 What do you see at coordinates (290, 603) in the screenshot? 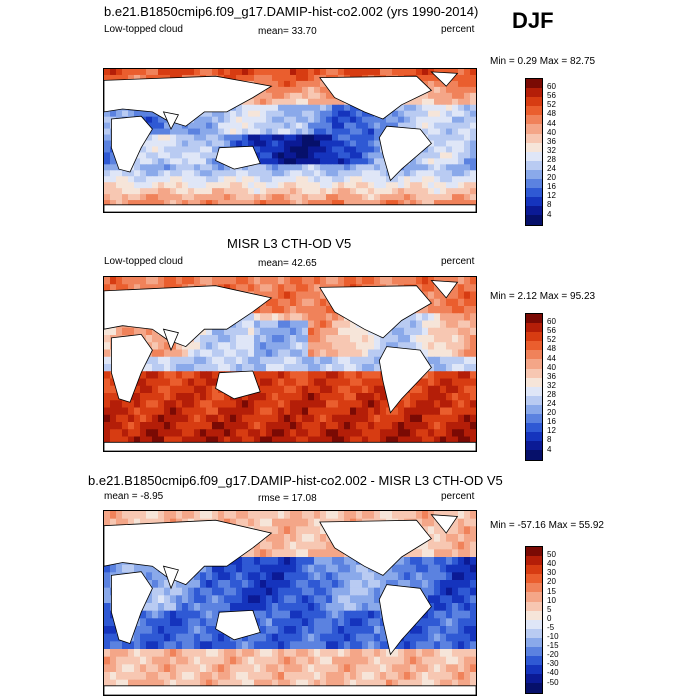
I see `panel3-map` at bounding box center [290, 603].